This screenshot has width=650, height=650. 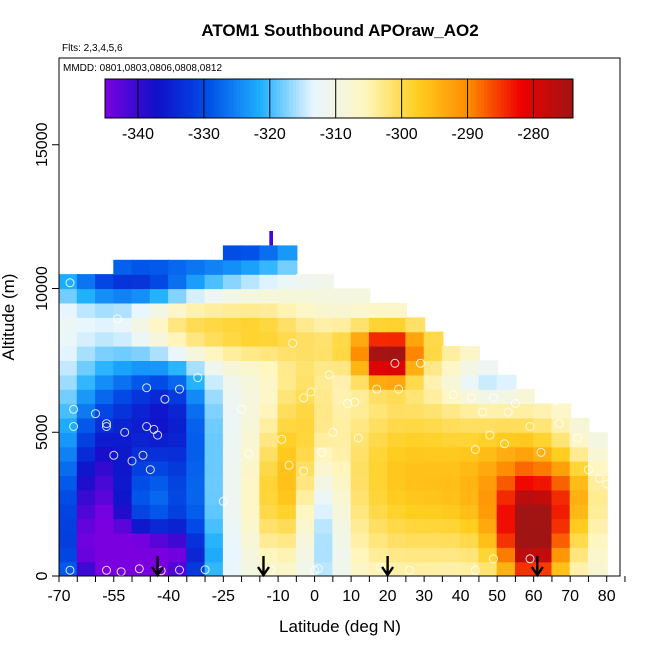 I want to click on x-tick-label: -70, so click(x=58, y=596).